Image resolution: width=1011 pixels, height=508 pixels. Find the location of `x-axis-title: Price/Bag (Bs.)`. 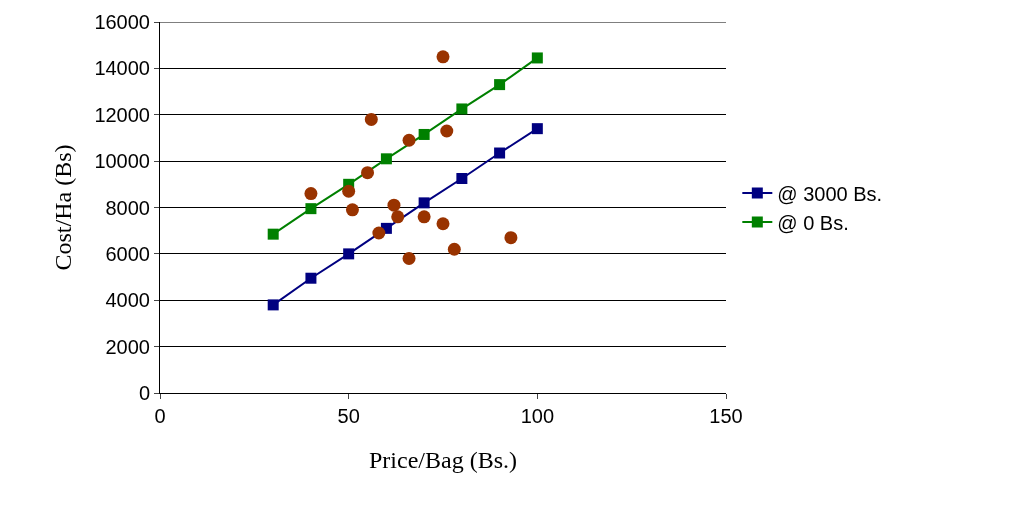

x-axis-title: Price/Bag (Bs.) is located at coordinates (443, 460).